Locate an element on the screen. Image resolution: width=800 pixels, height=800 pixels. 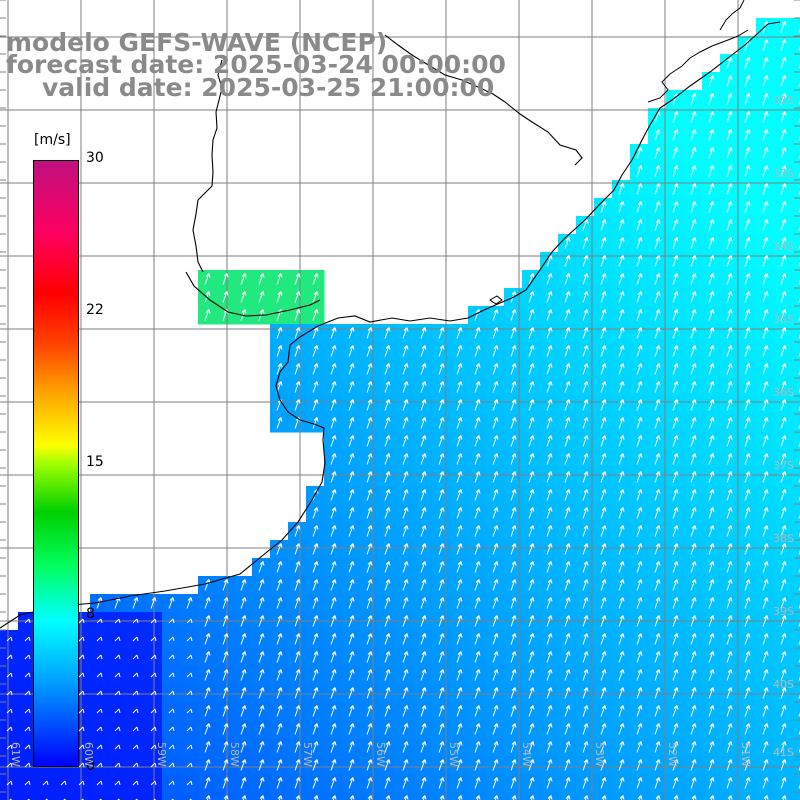
longitude-label: 53W is located at coordinates (599, 754).